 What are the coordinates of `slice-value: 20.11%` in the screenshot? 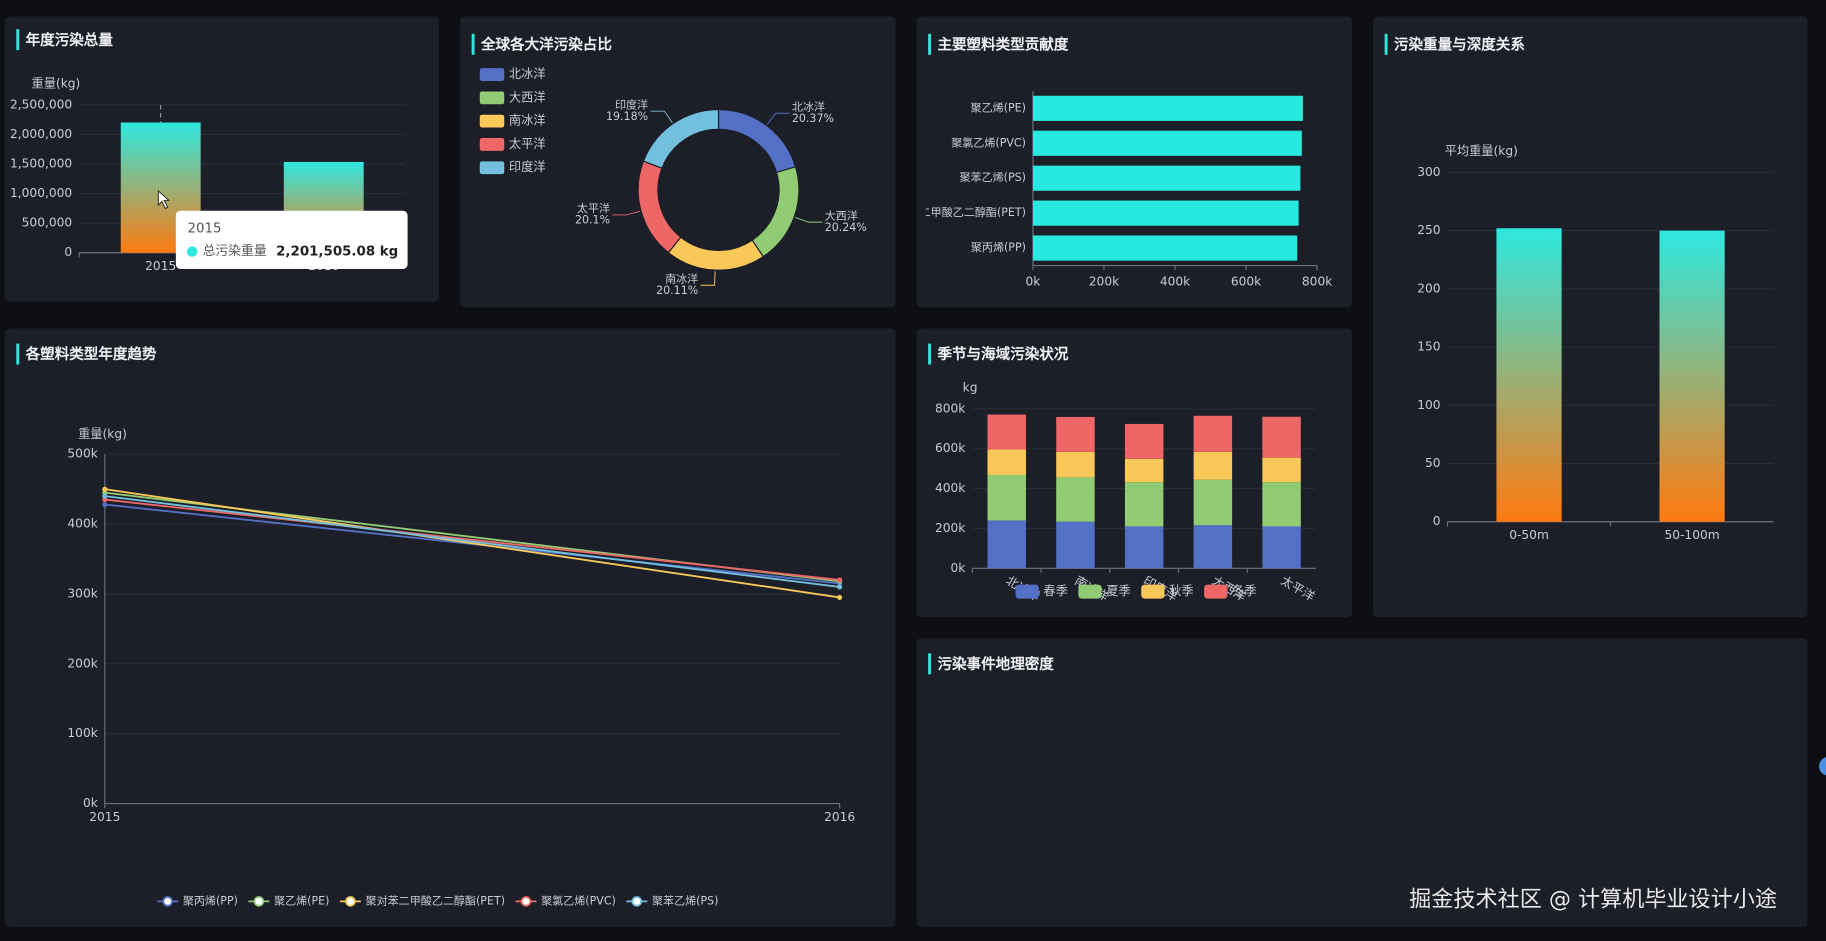 It's located at (677, 290).